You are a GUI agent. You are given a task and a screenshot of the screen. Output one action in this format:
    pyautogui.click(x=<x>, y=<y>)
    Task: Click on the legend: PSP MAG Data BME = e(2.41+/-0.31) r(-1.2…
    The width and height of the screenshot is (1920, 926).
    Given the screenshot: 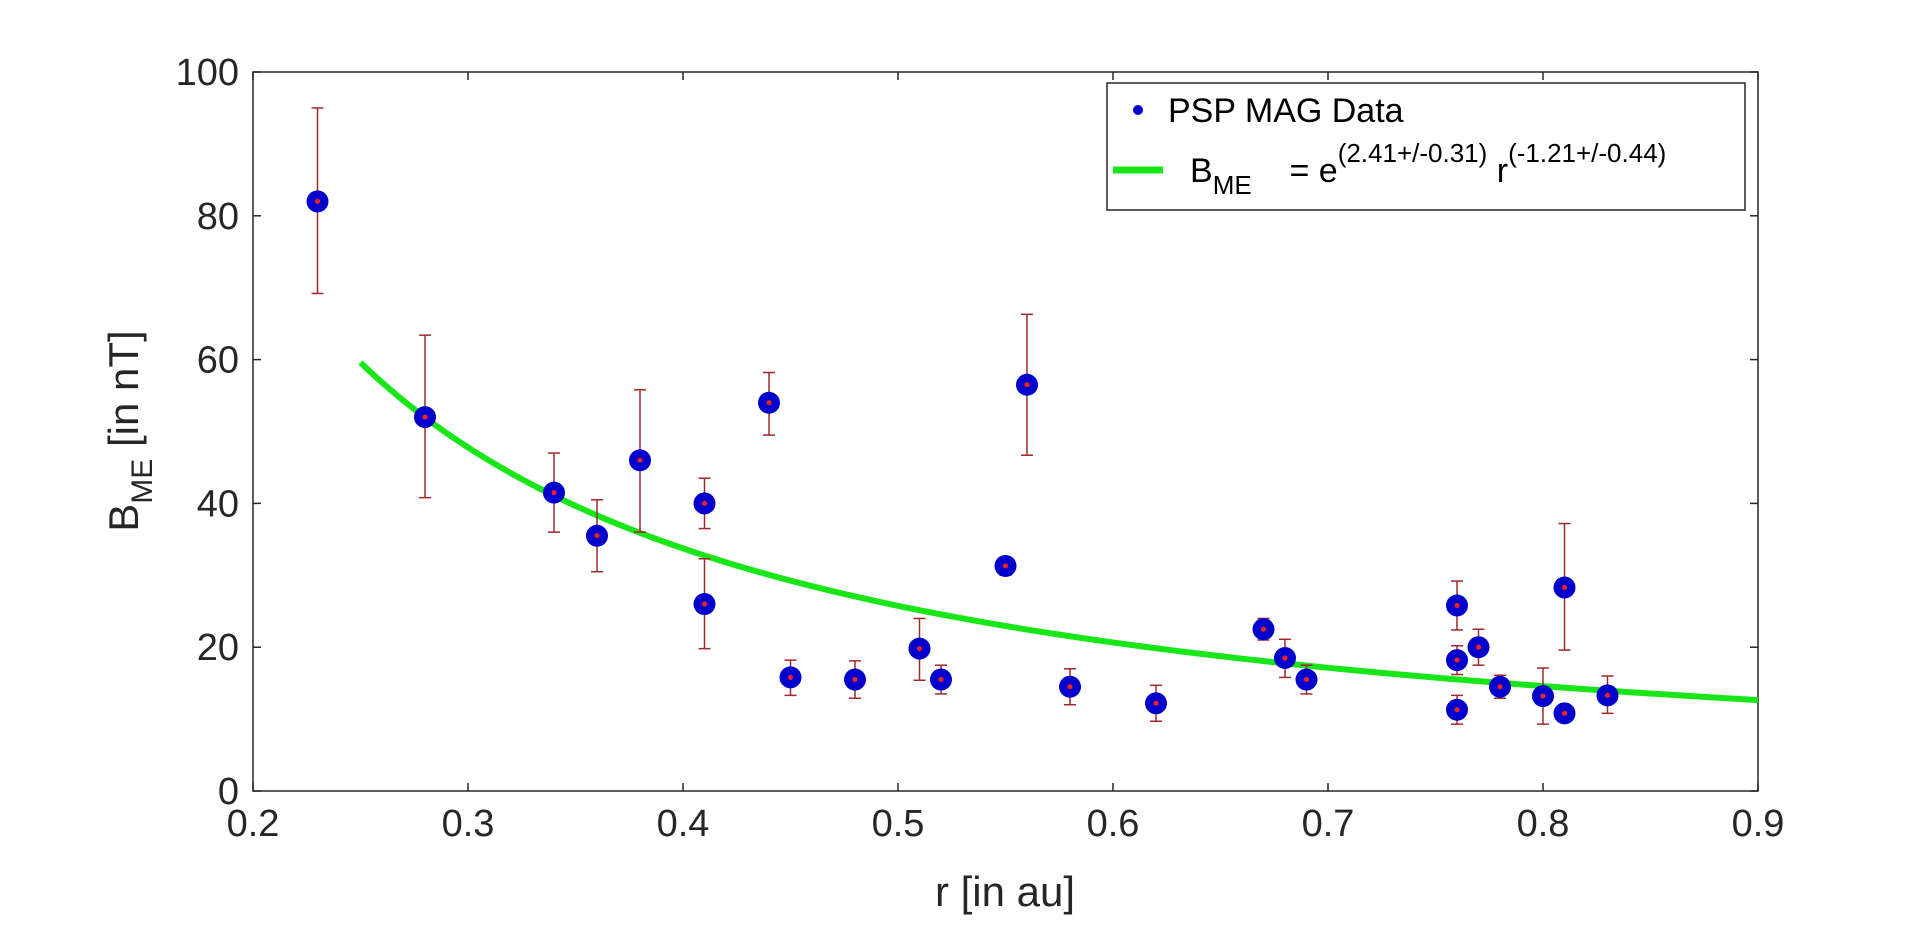 What is the action you would take?
    pyautogui.click(x=1426, y=146)
    